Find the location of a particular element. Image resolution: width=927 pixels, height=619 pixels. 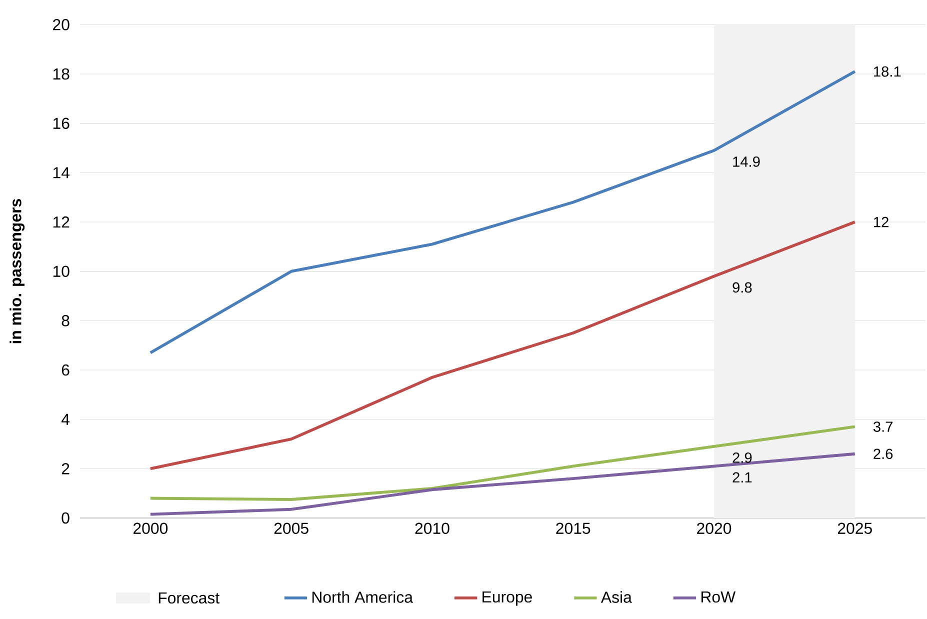

data-label: 9.8 is located at coordinates (742, 287).